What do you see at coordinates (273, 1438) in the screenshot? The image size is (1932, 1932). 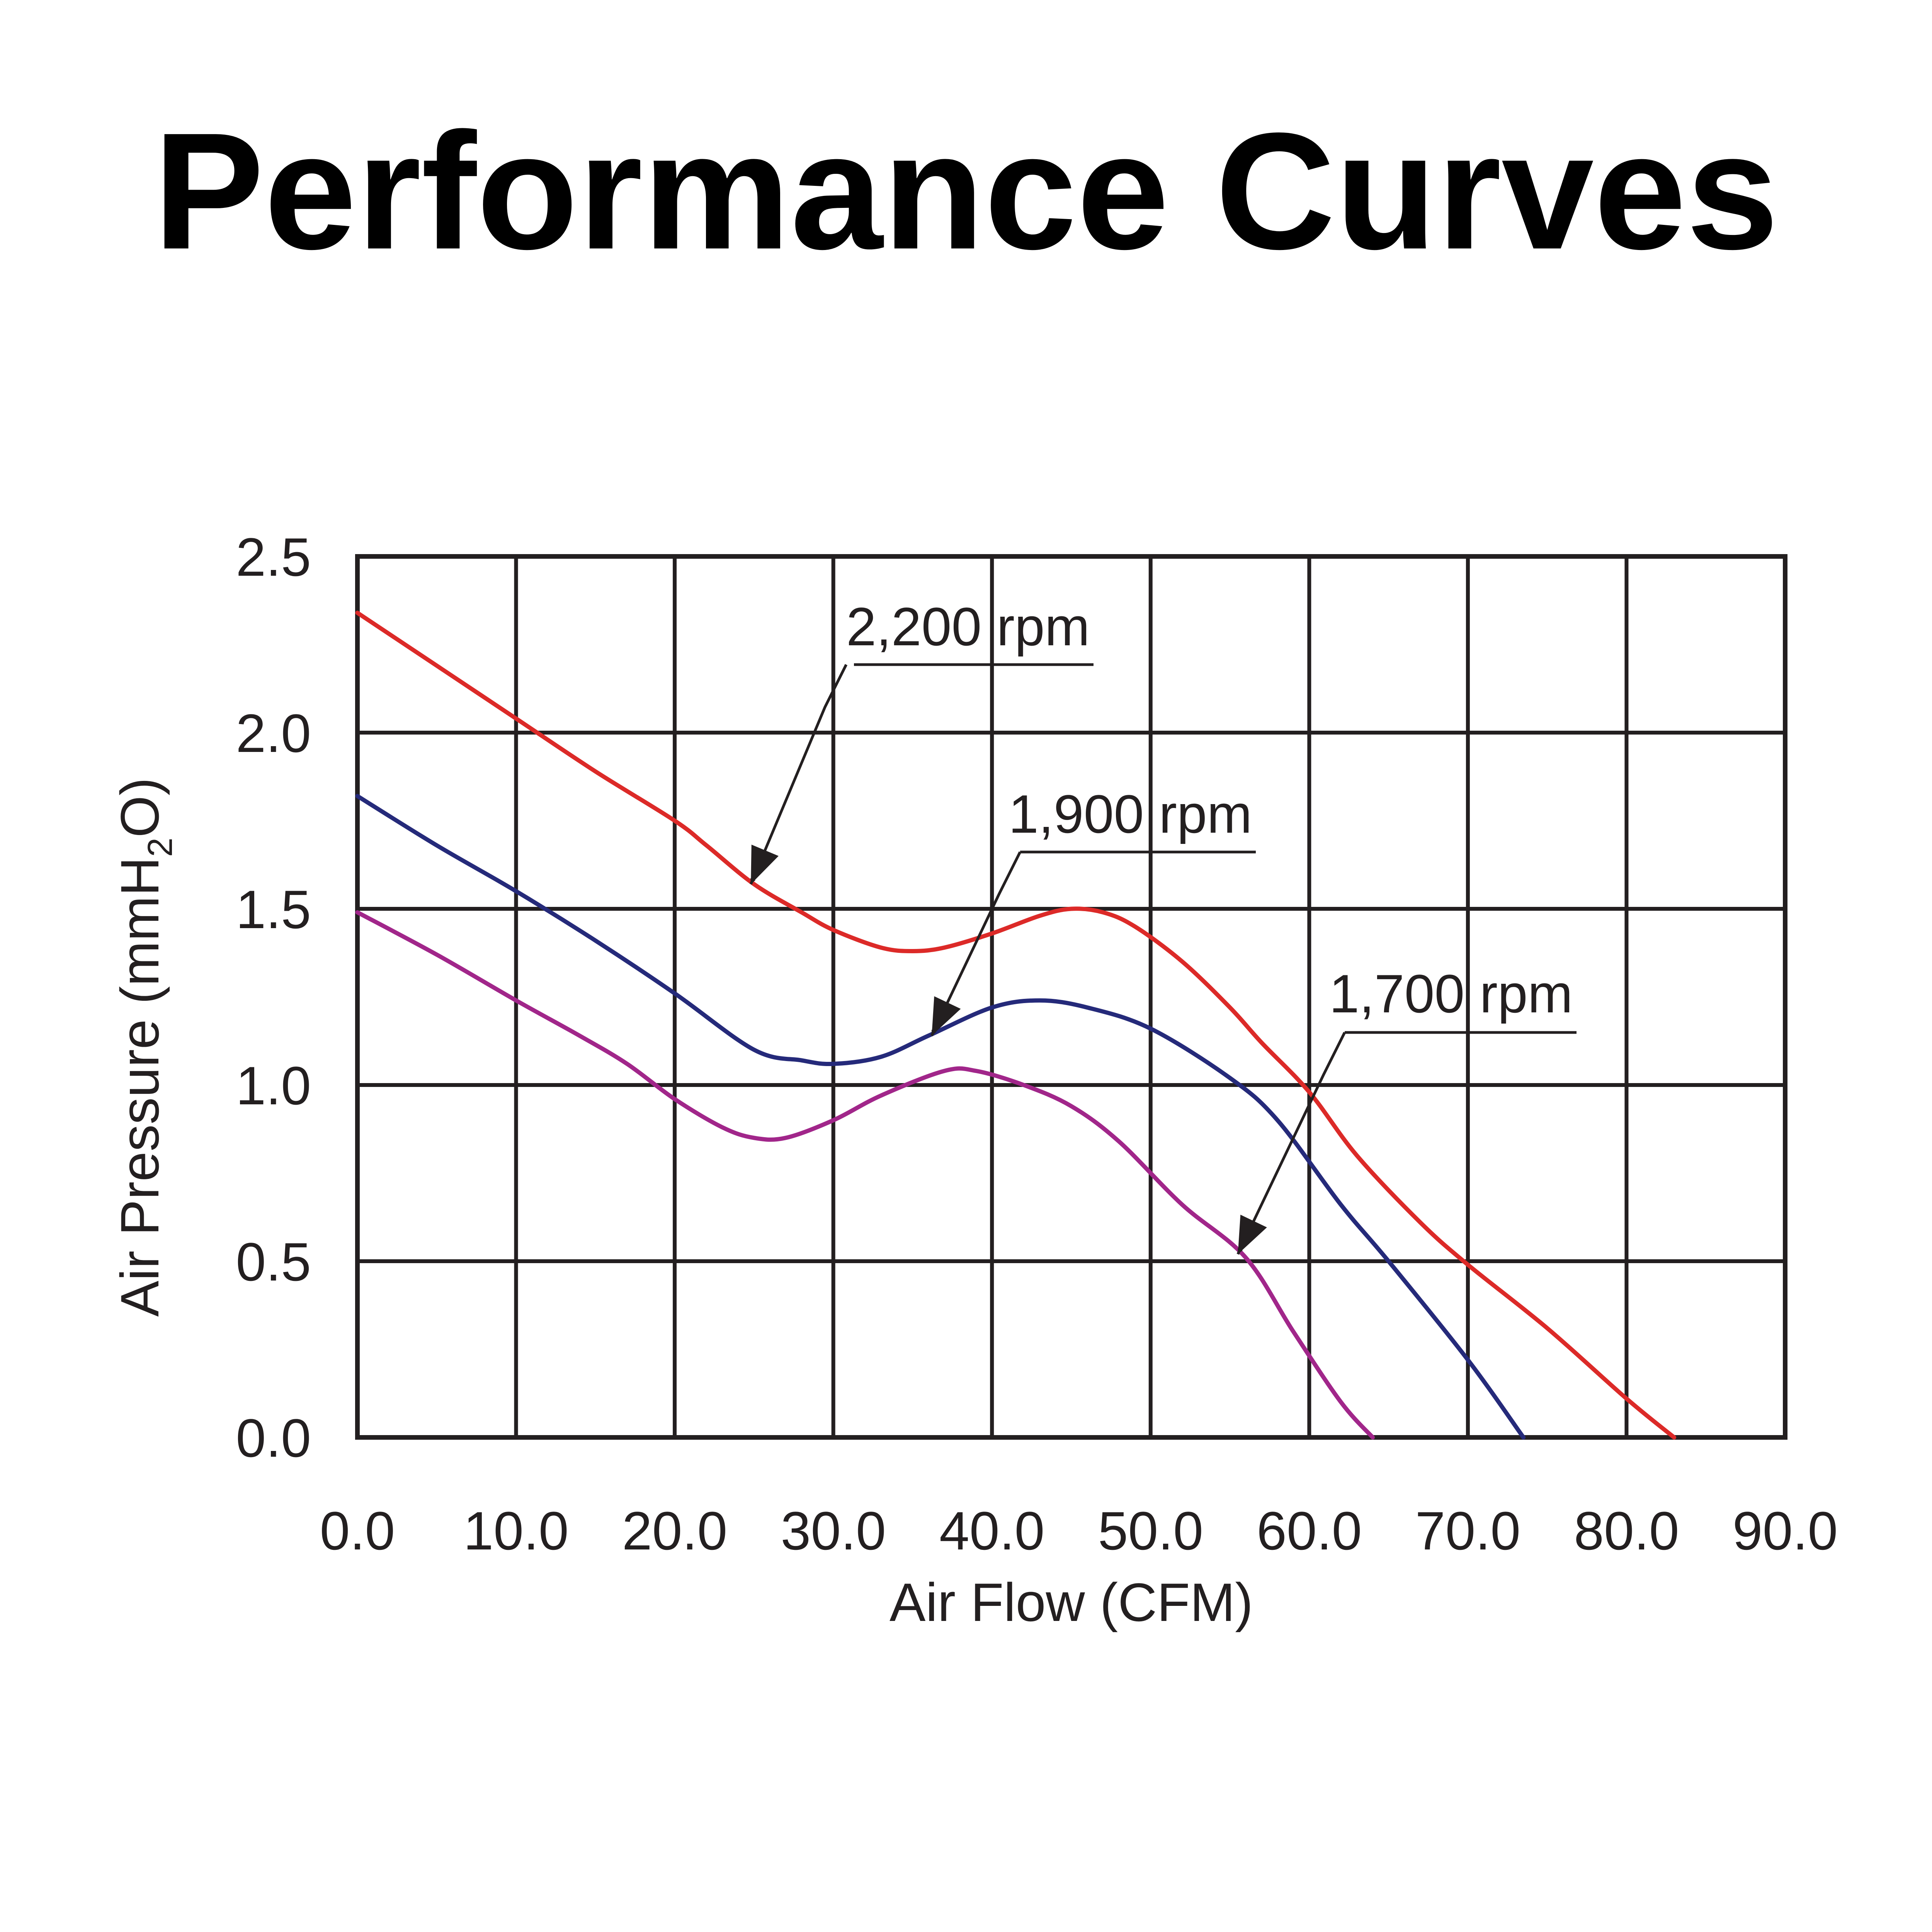 I see `y-tick-label: 0.0` at bounding box center [273, 1438].